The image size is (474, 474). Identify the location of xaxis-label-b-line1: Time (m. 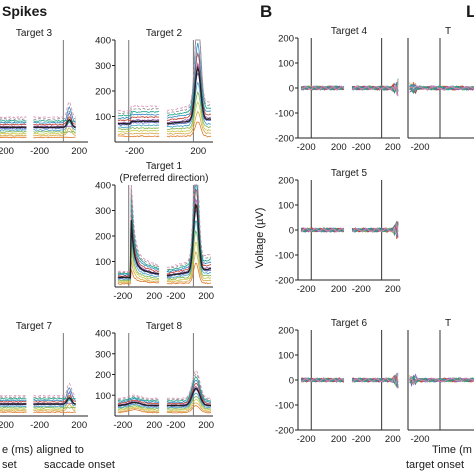
(452, 450).